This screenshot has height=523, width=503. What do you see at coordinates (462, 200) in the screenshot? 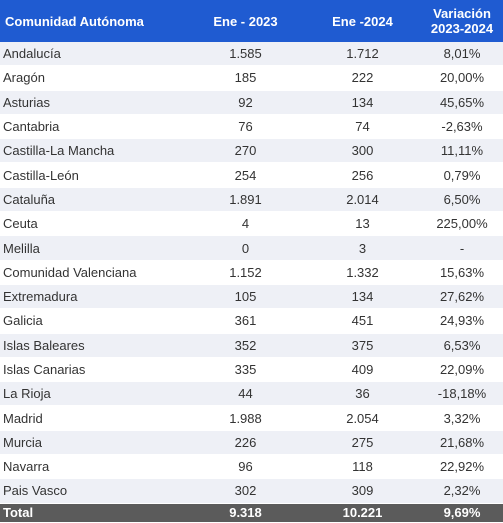
I see `value-cell: 6,50%` at bounding box center [462, 200].